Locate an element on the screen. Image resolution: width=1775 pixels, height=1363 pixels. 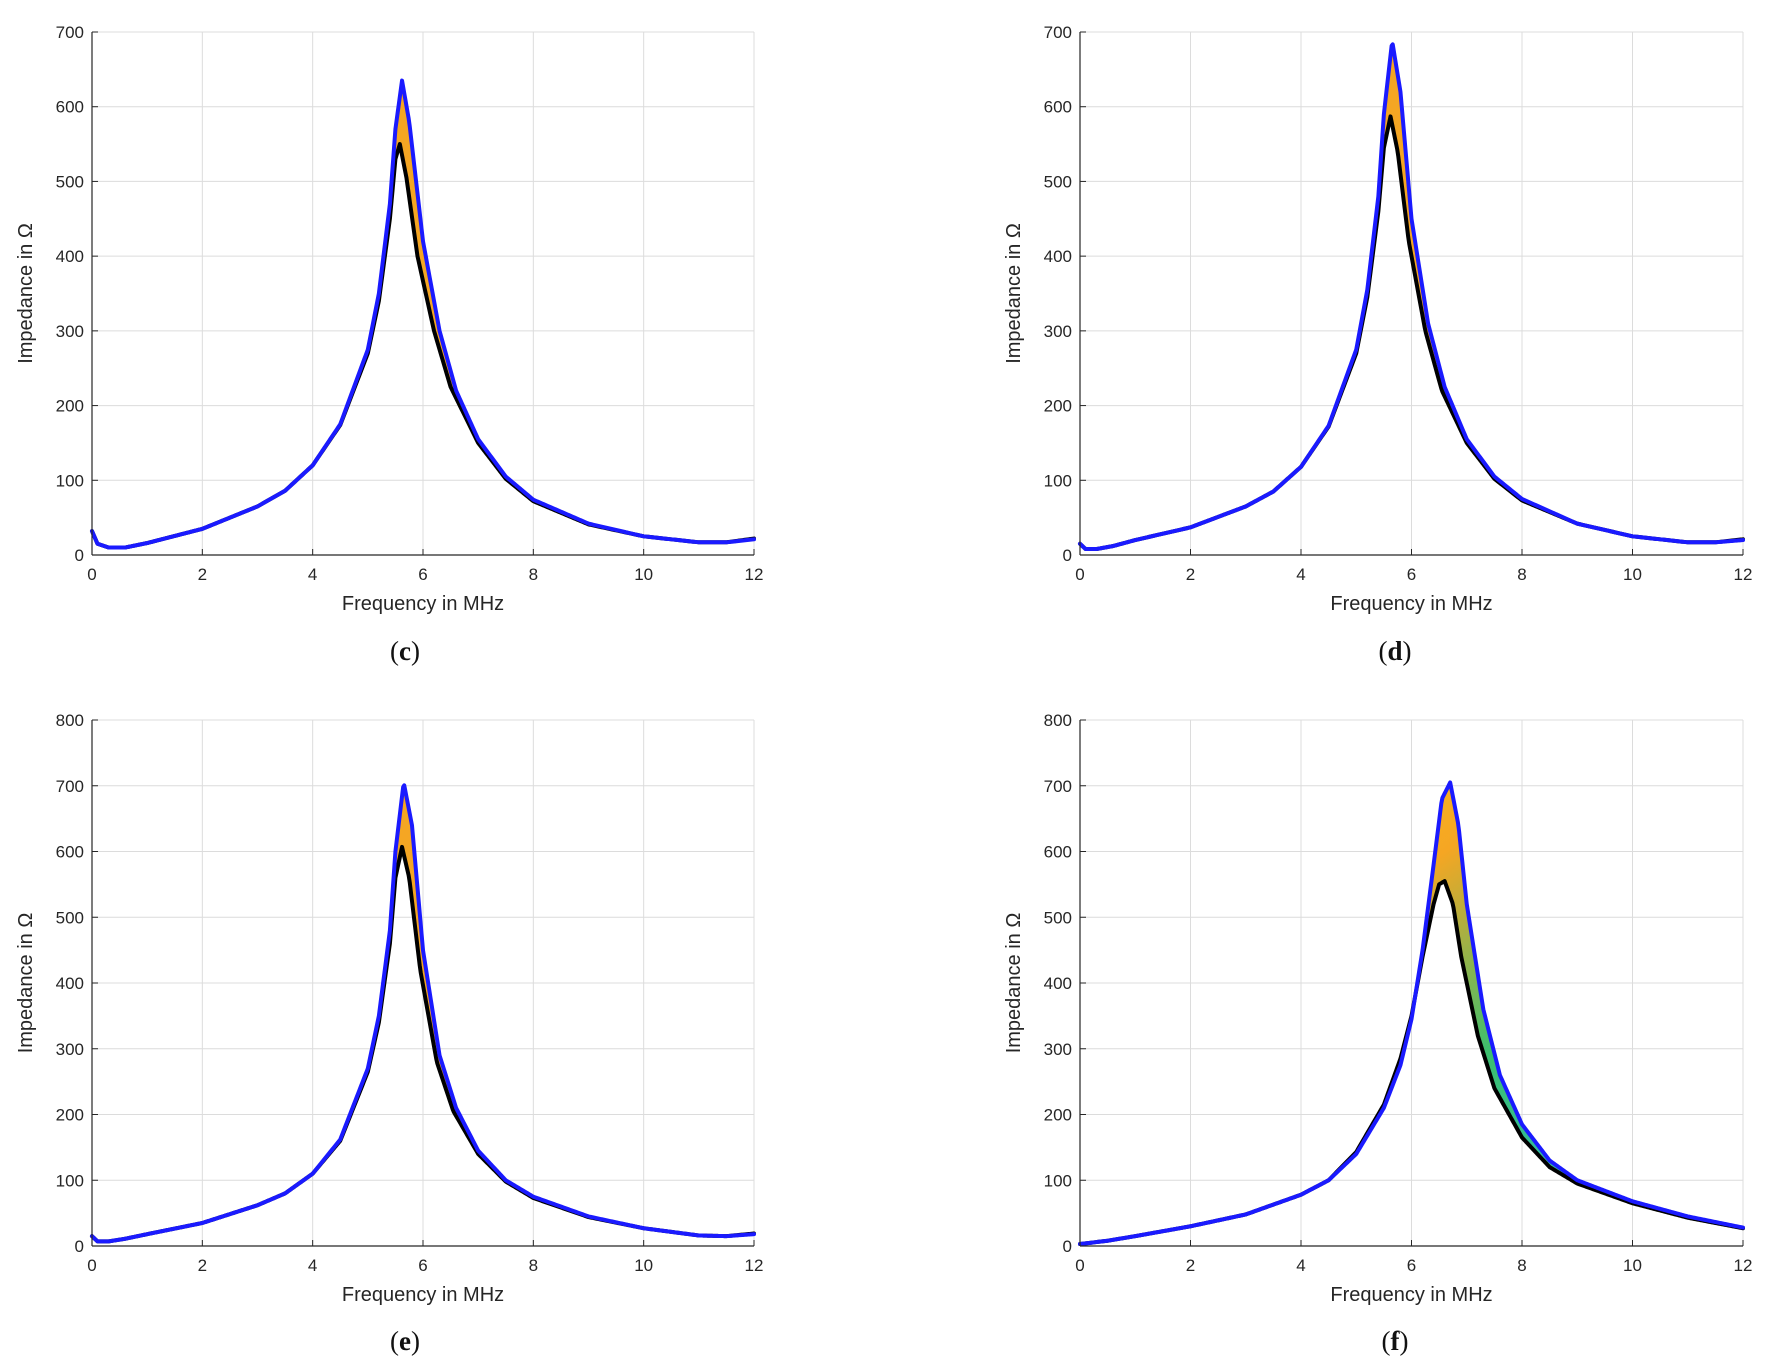
panel-f-x-tick-label: 6 is located at coordinates (1411, 1265).